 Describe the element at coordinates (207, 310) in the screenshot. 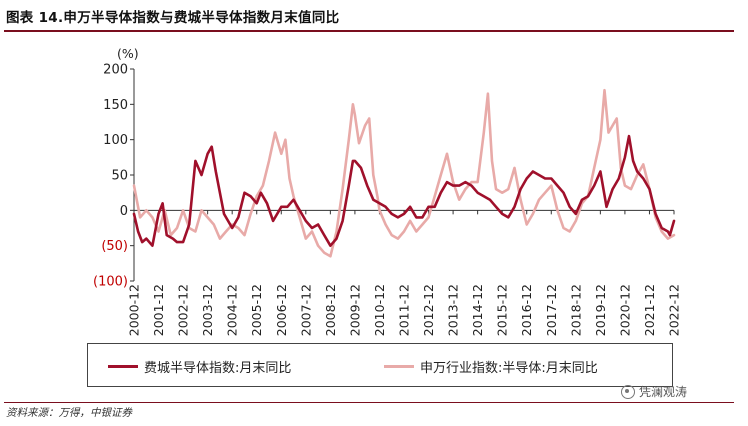

I see `x-tick-label: 2003-12` at that location.